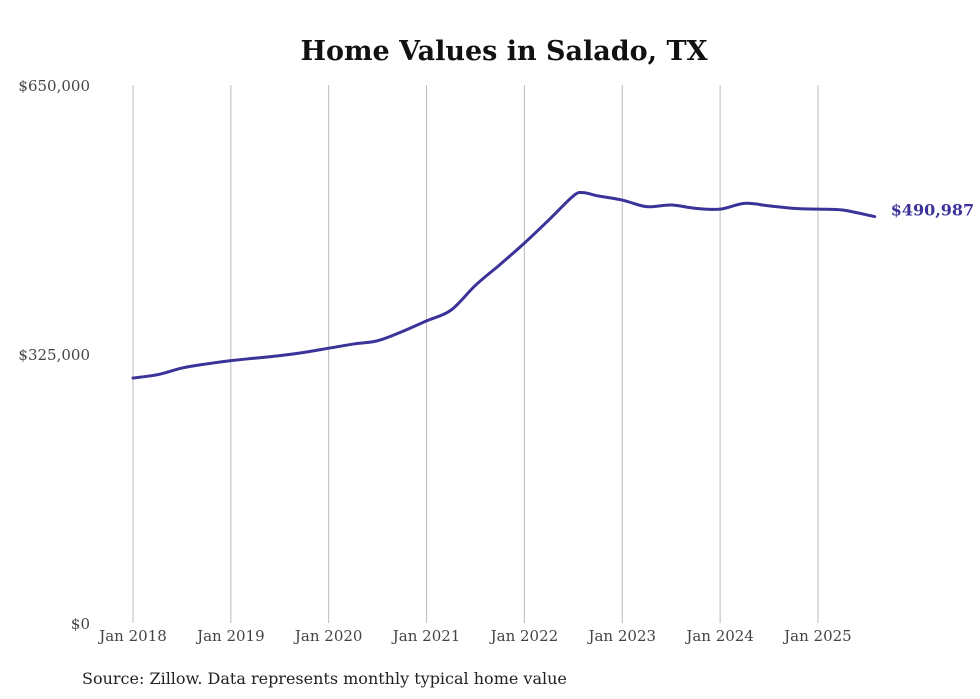 The width and height of the screenshot is (980, 699). What do you see at coordinates (132, 636) in the screenshot?
I see `x-tick-label: Jan 2018` at bounding box center [132, 636].